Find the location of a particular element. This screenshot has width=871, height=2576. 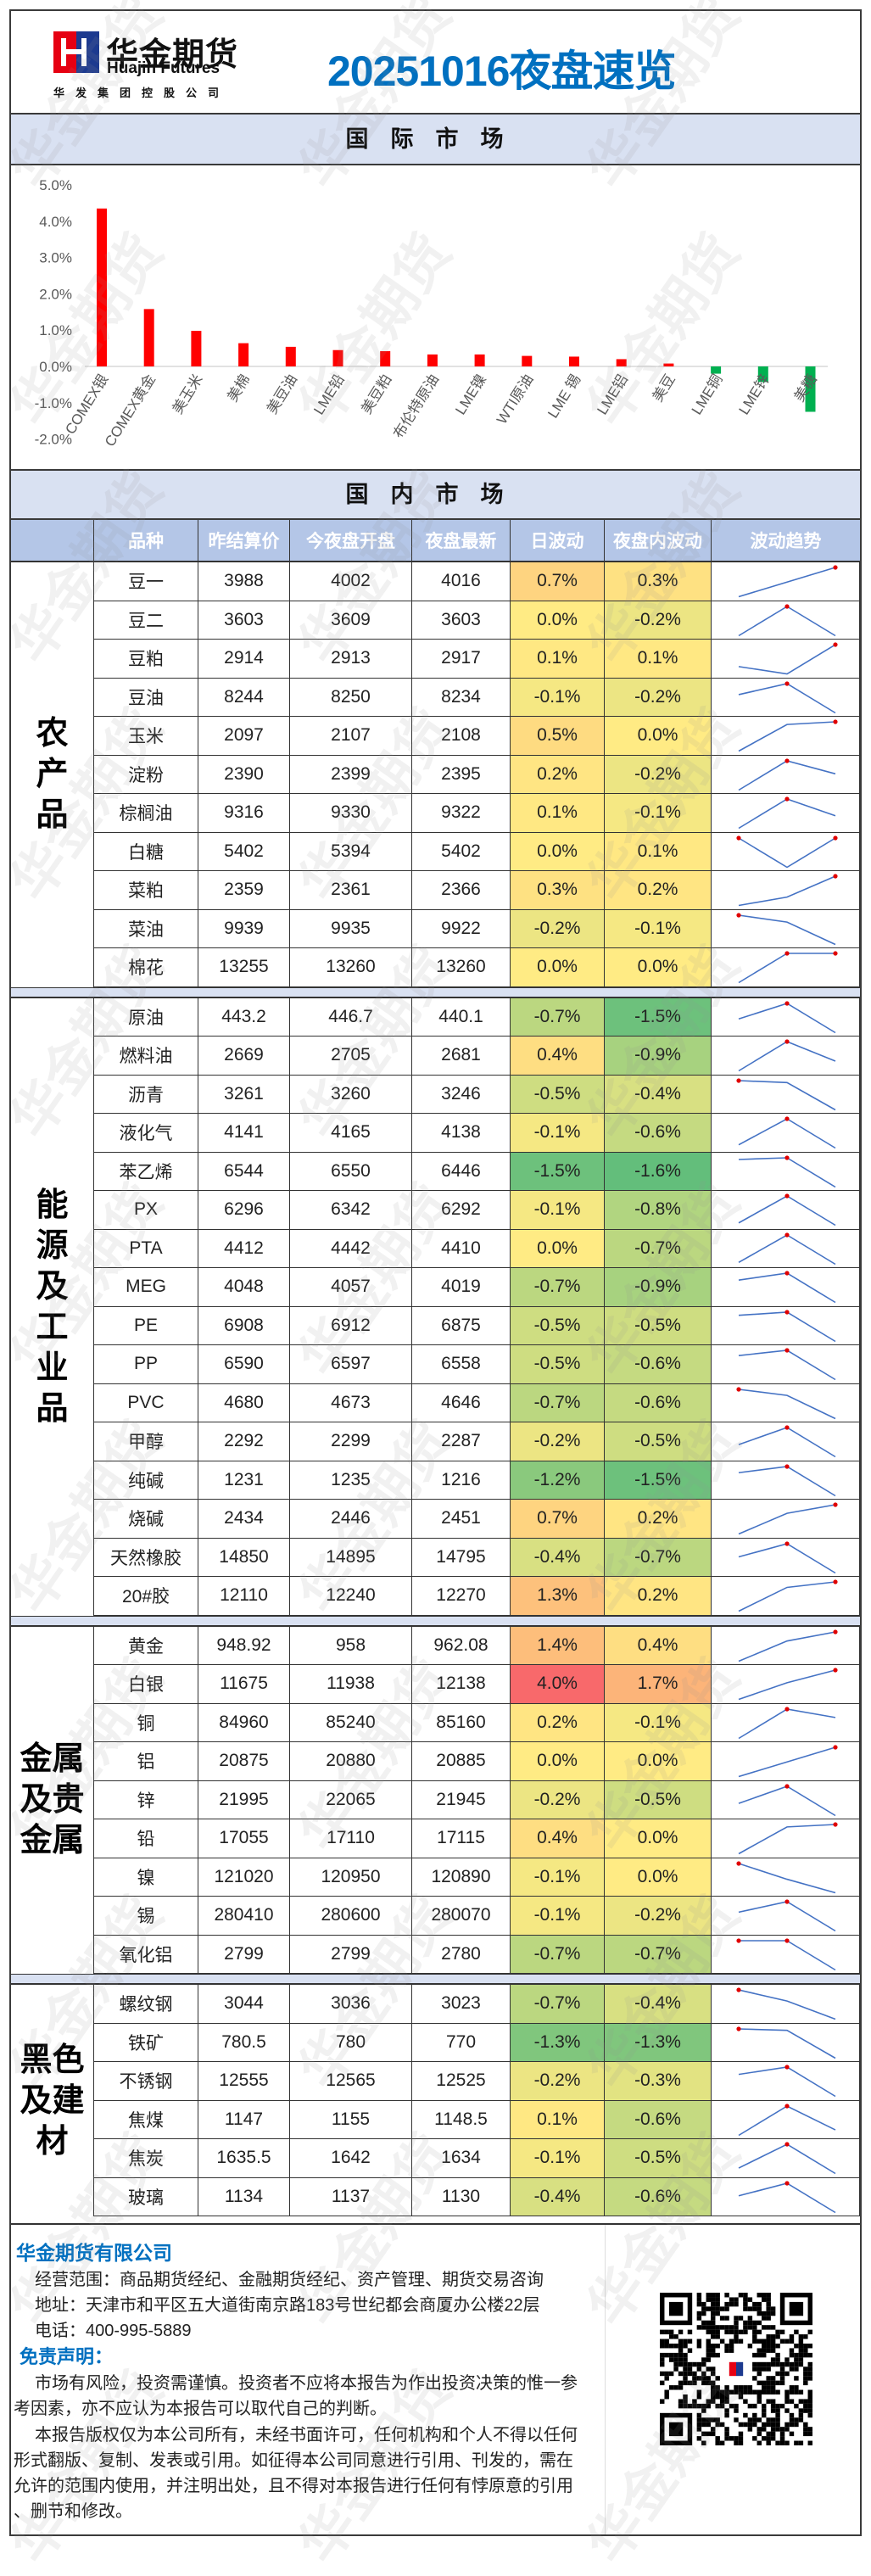

disclaimer-line: 、删节和修改。 is located at coordinates (73, 2511).